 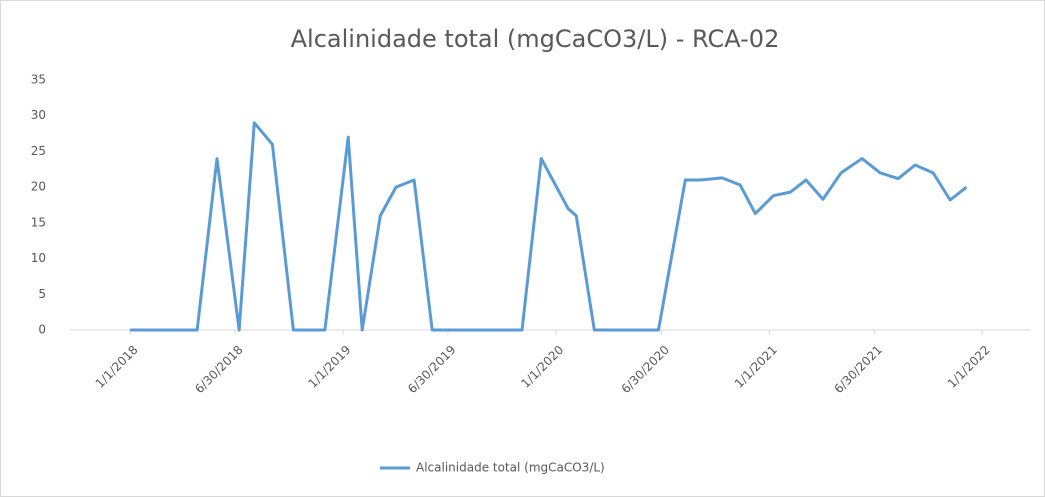 I want to click on y-tick-label: 5, so click(x=42, y=294).